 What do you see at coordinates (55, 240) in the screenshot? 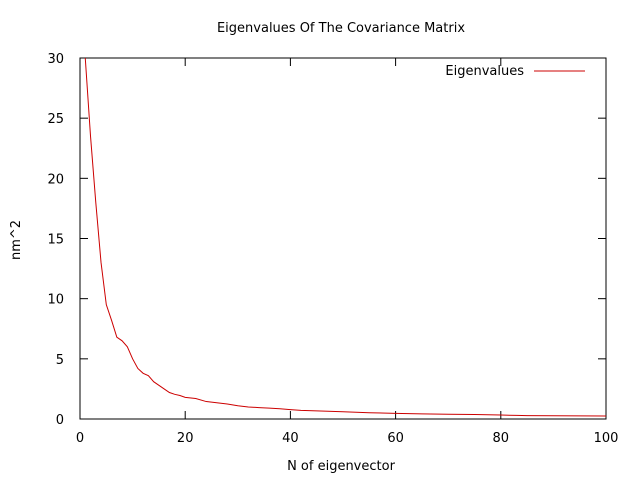
I see `y-tick-label: 15` at bounding box center [55, 240].